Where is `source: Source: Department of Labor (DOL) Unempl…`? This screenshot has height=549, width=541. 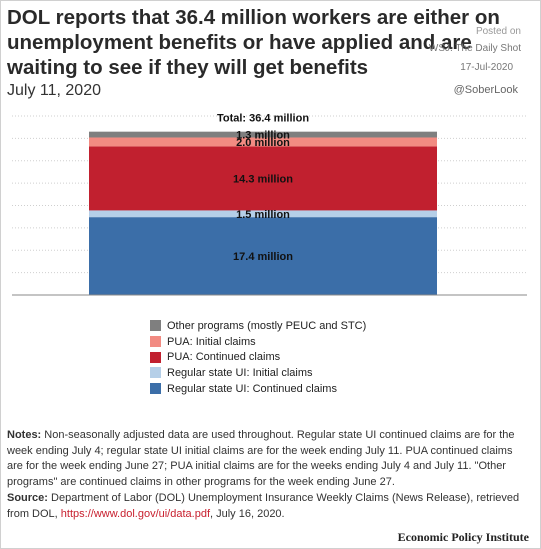
source: Source: Department of Labor (DOL) Unempl… is located at coordinates (267, 506).